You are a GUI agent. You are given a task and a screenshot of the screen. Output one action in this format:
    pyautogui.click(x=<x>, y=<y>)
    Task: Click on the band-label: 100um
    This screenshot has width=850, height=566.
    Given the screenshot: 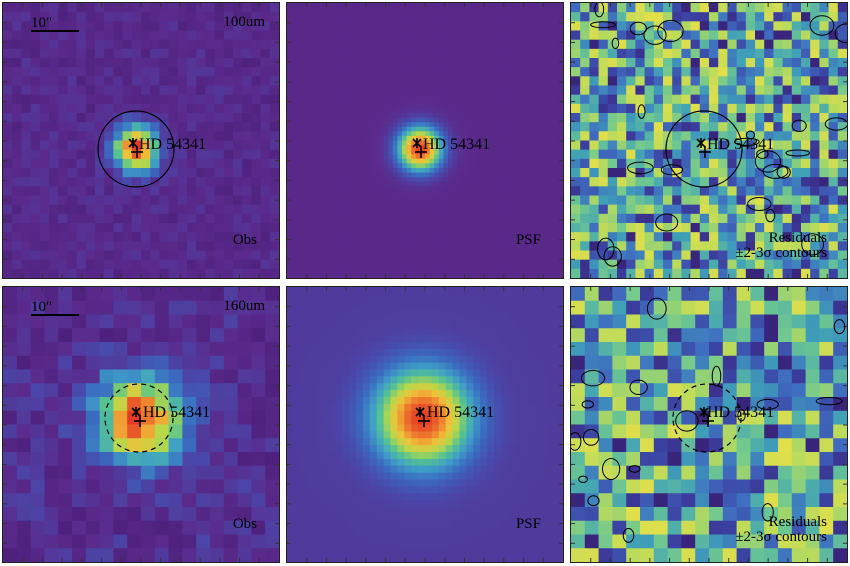 What is the action you would take?
    pyautogui.click(x=244, y=22)
    